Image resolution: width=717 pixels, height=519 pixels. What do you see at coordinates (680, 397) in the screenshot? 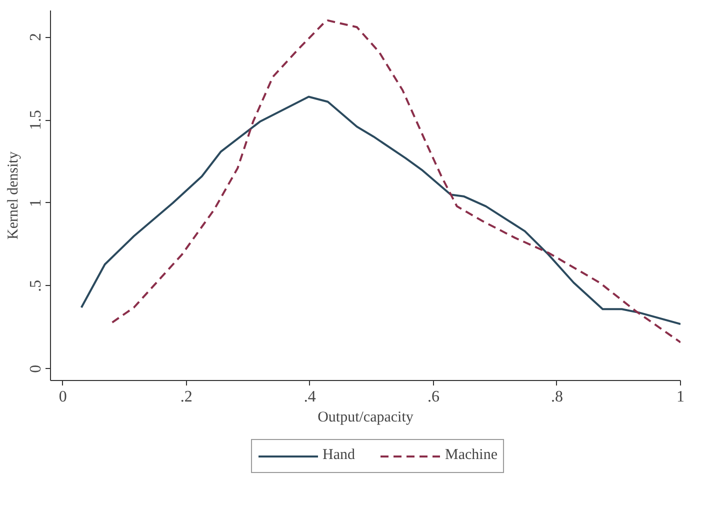
I see `x-tick-label: 1` at bounding box center [680, 397].